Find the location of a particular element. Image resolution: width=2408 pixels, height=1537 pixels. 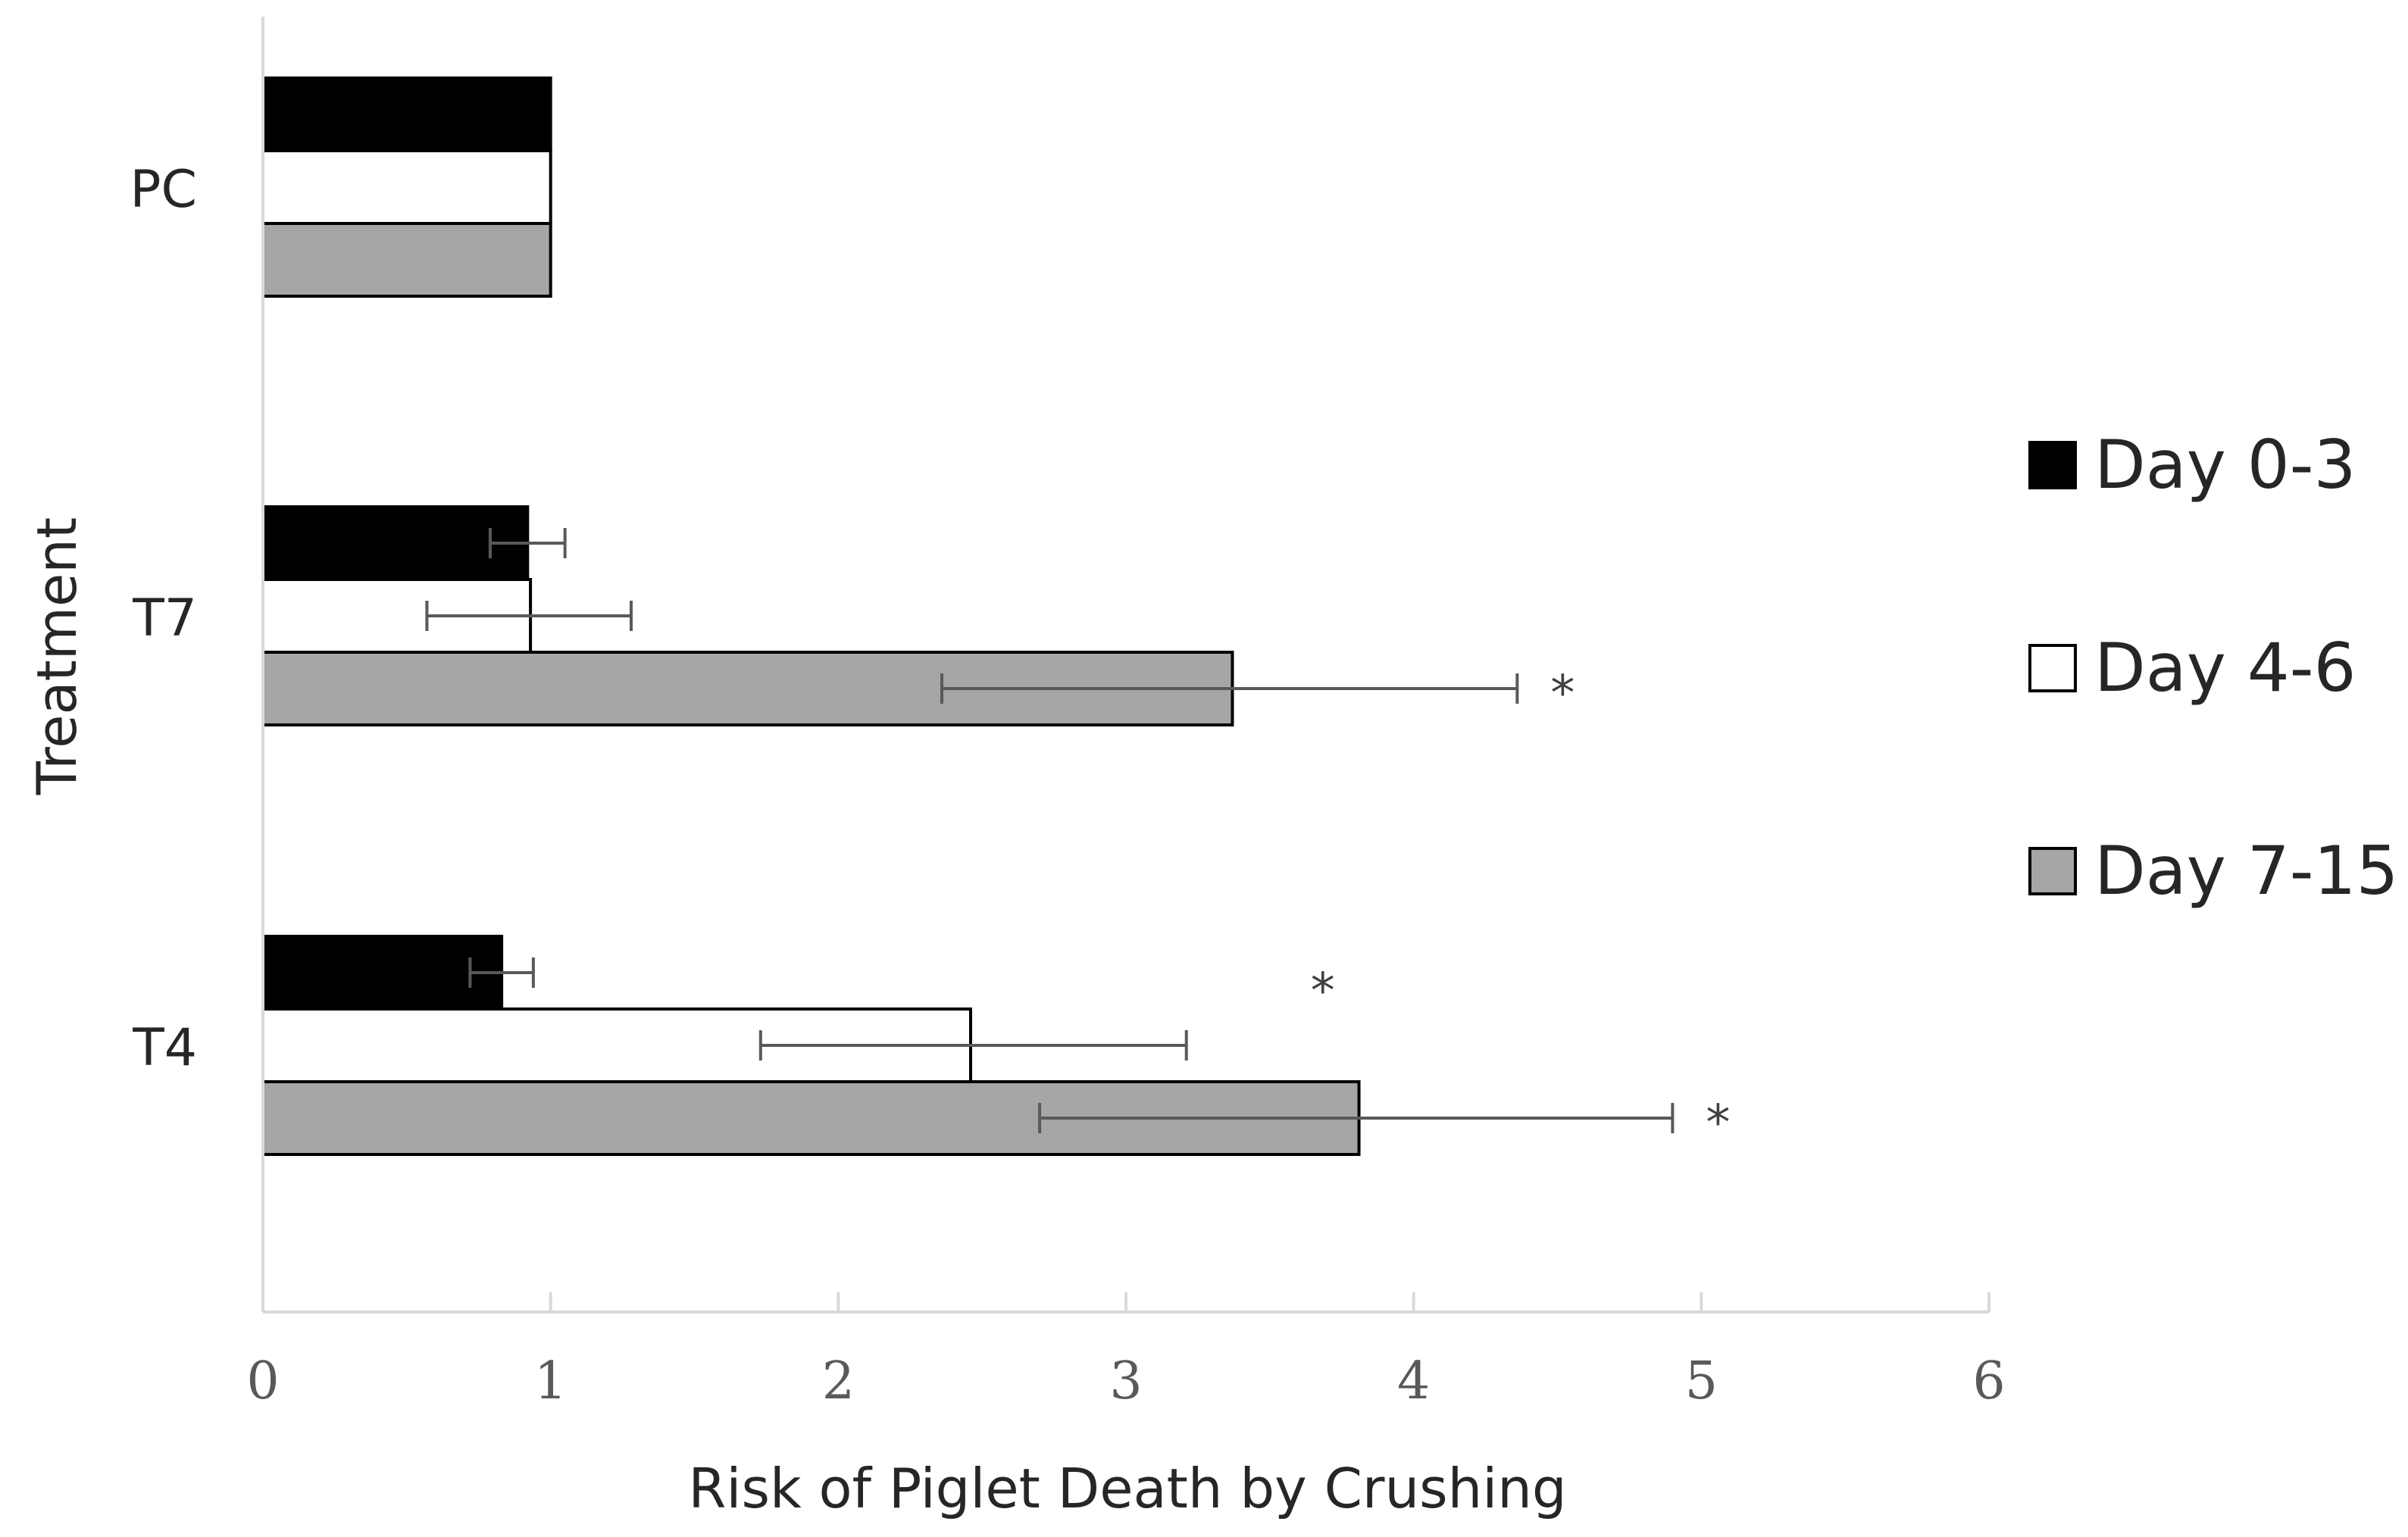

legend-label: Day 0-3 is located at coordinates (2225, 465).